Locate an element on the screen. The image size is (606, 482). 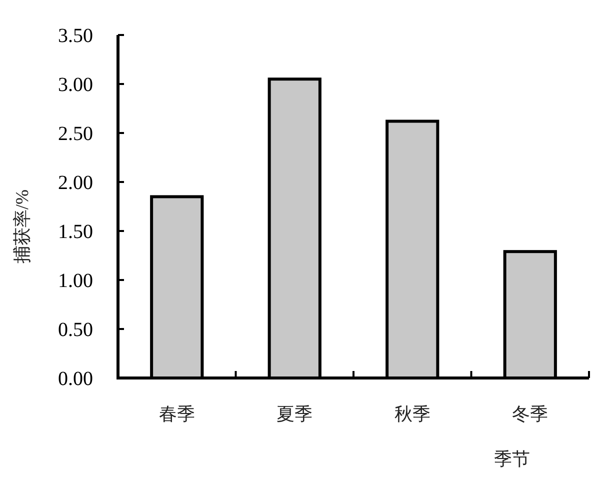
y-tick-label: 2.50 is located at coordinates (75, 134).